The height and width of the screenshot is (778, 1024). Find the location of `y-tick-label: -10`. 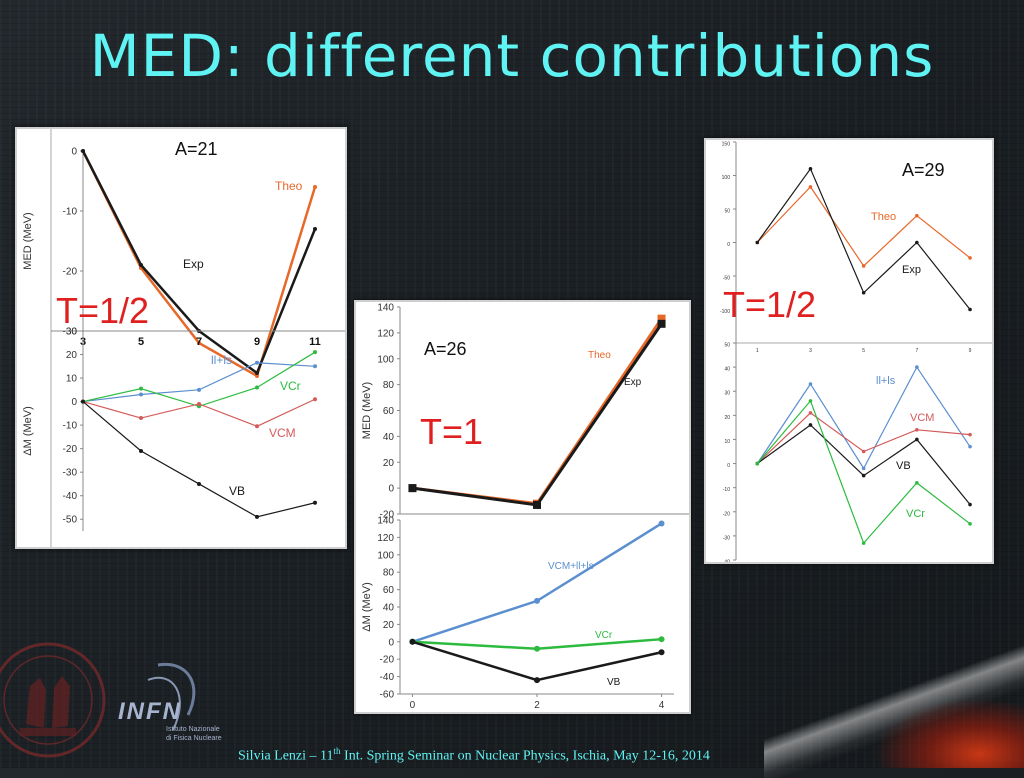

y-tick-label: -10 is located at coordinates (70, 212).